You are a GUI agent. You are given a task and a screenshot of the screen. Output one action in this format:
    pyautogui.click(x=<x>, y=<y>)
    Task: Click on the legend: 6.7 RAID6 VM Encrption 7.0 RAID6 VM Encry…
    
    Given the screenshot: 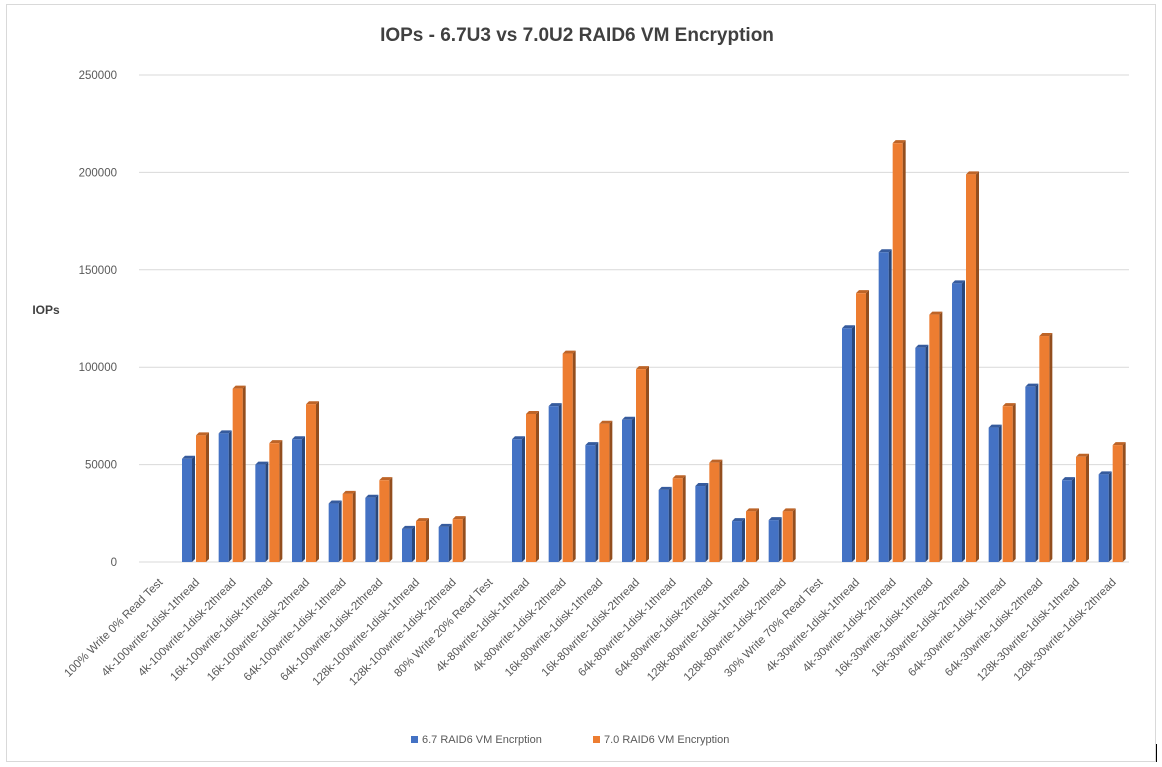 What is the action you would take?
    pyautogui.click(x=570, y=740)
    